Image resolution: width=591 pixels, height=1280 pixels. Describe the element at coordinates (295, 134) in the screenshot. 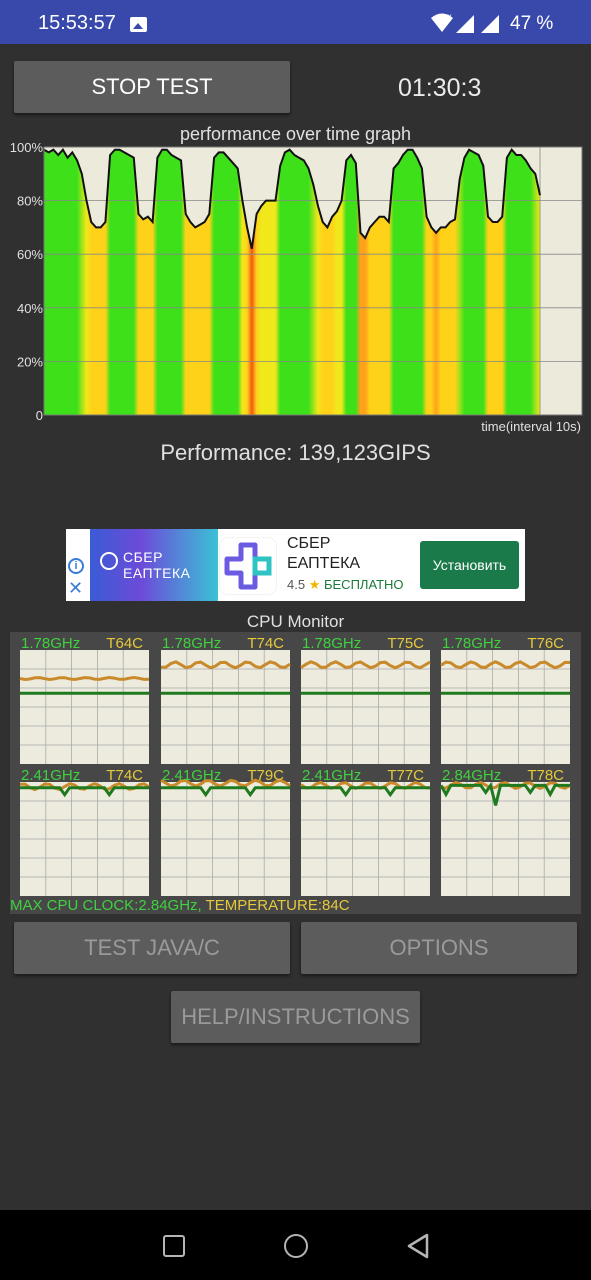

I see `graph-title: performance over time graph` at that location.